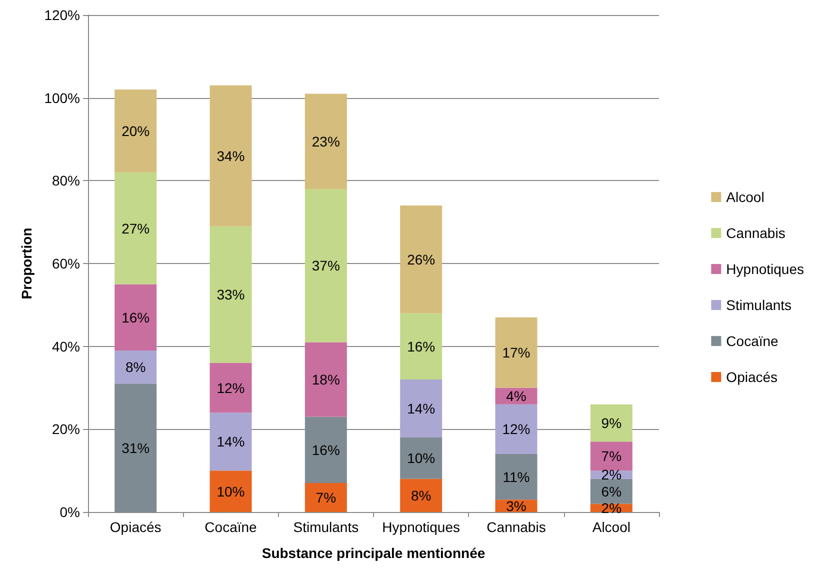 The height and width of the screenshot is (574, 819). Describe the element at coordinates (745, 197) in the screenshot. I see `legend-label: Alcool` at that location.